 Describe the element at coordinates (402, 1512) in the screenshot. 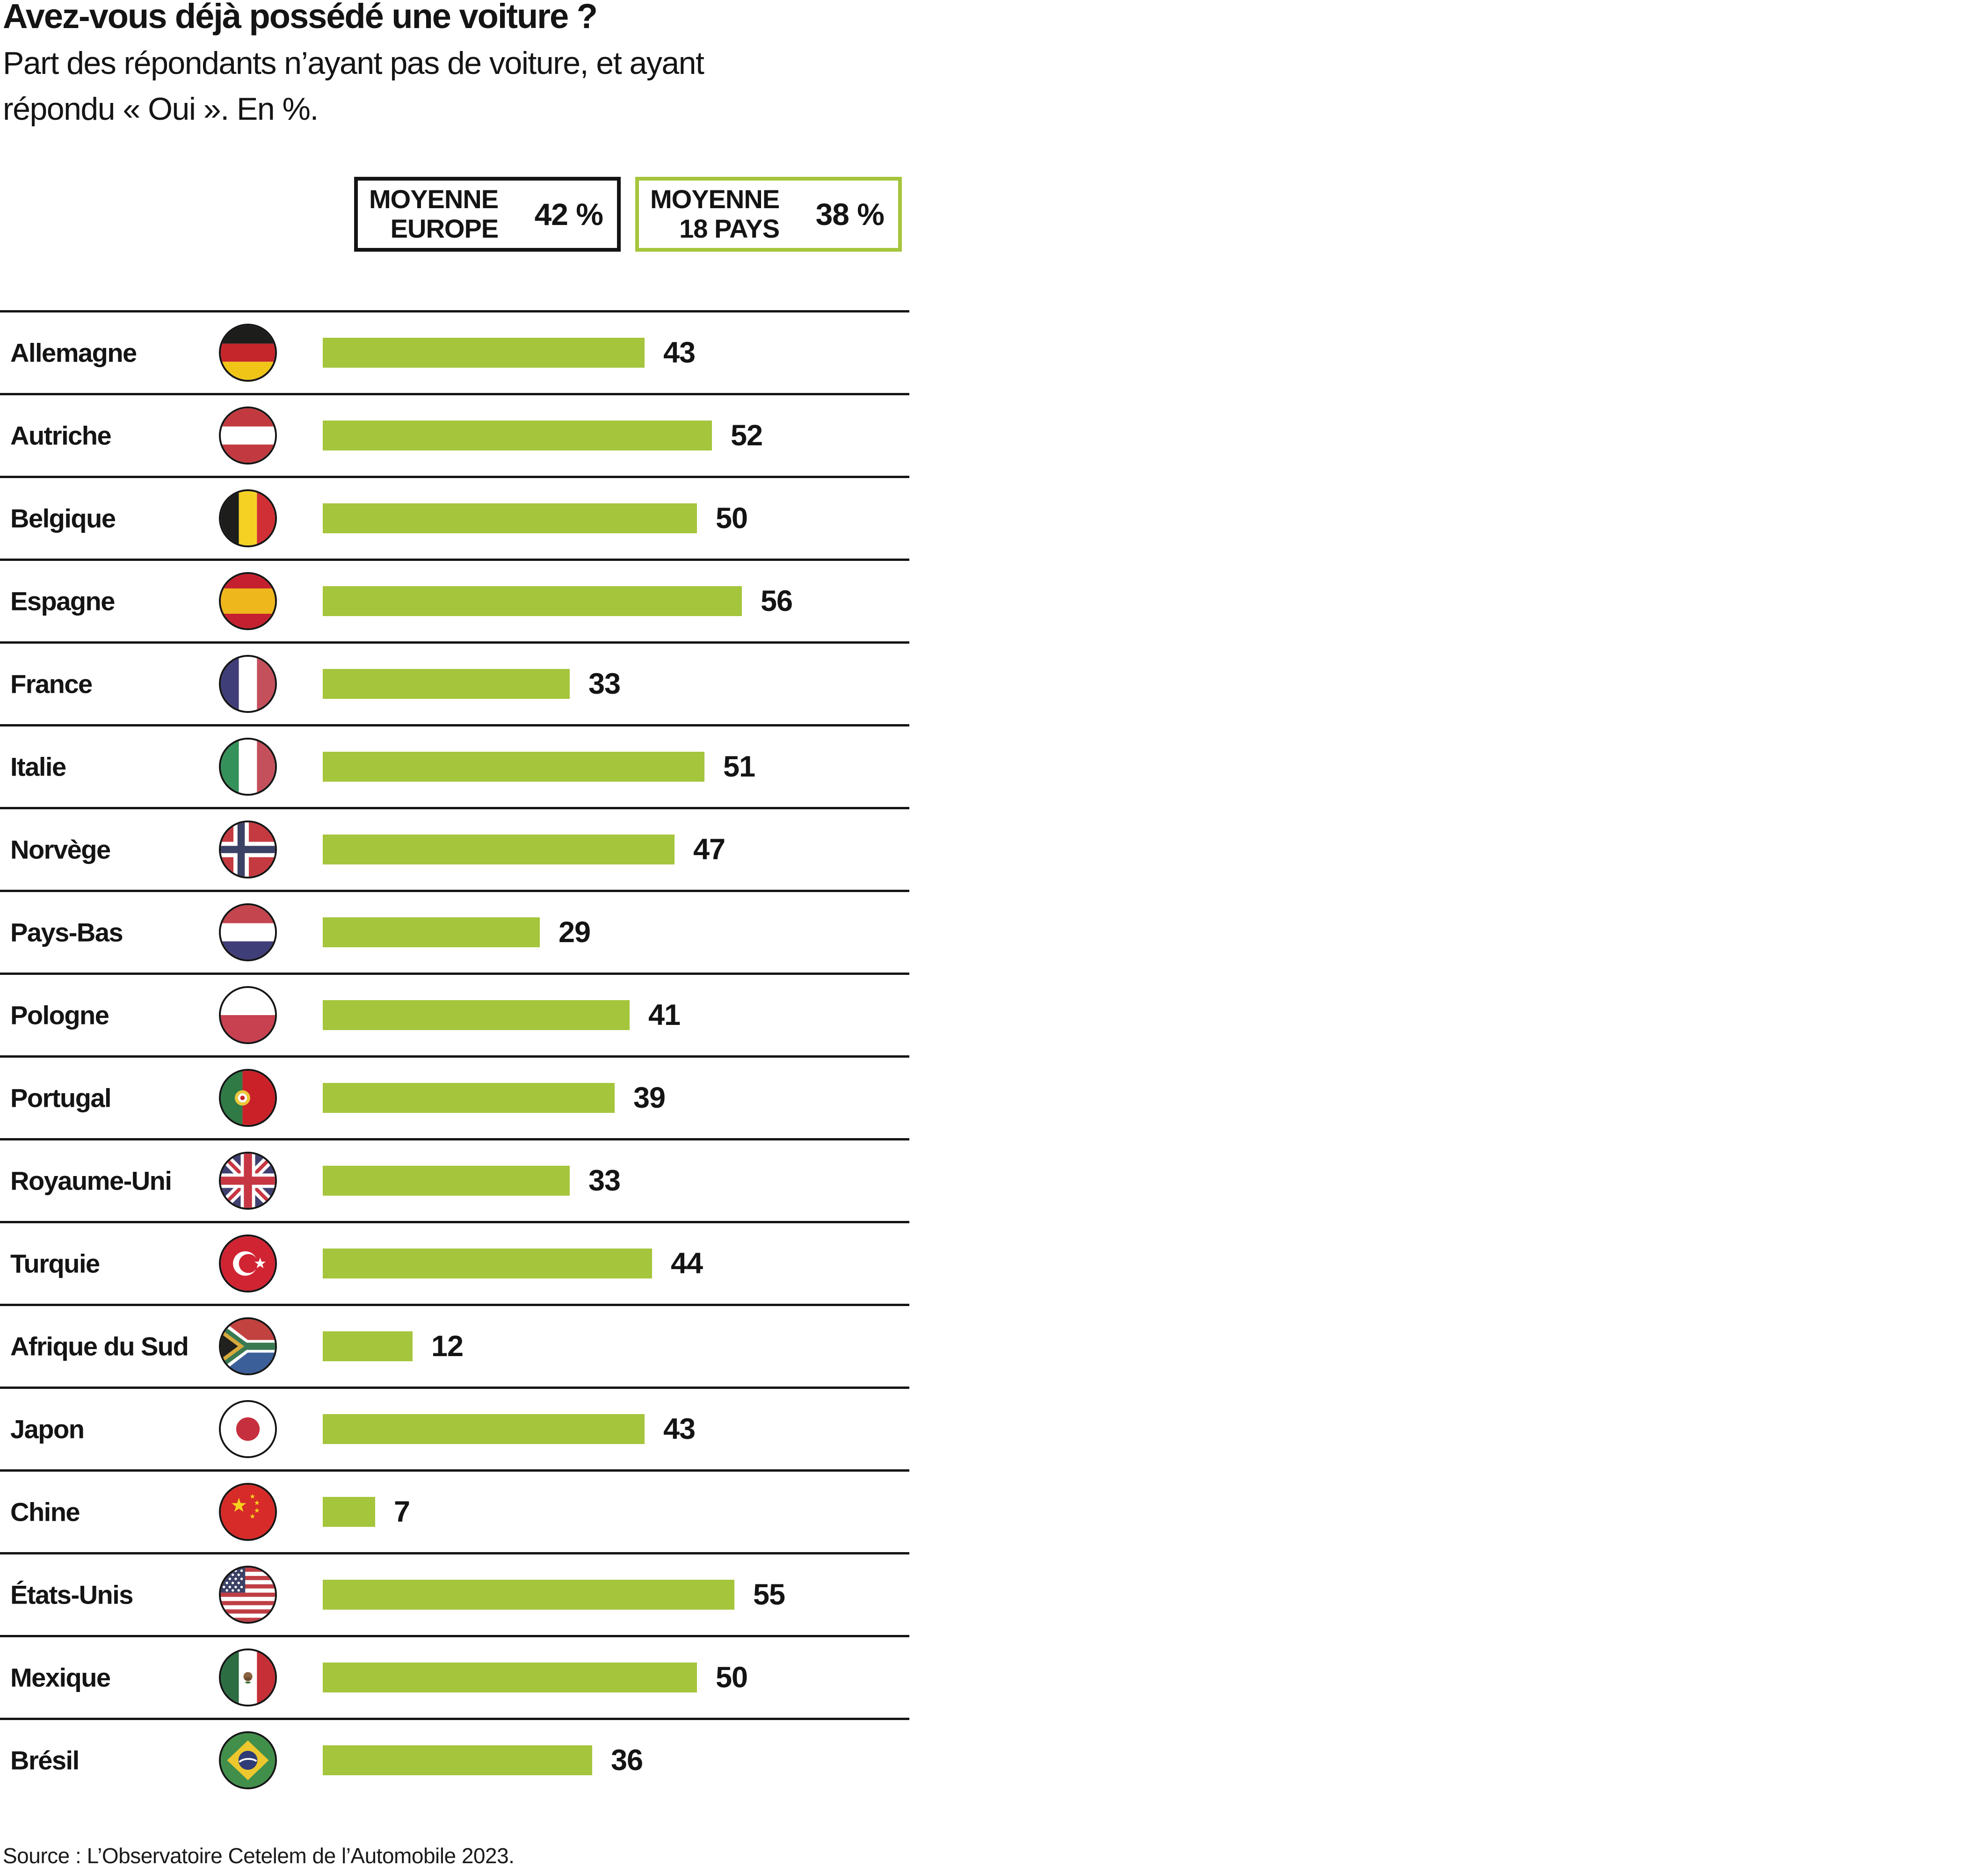

I see `value-label: 7` at that location.